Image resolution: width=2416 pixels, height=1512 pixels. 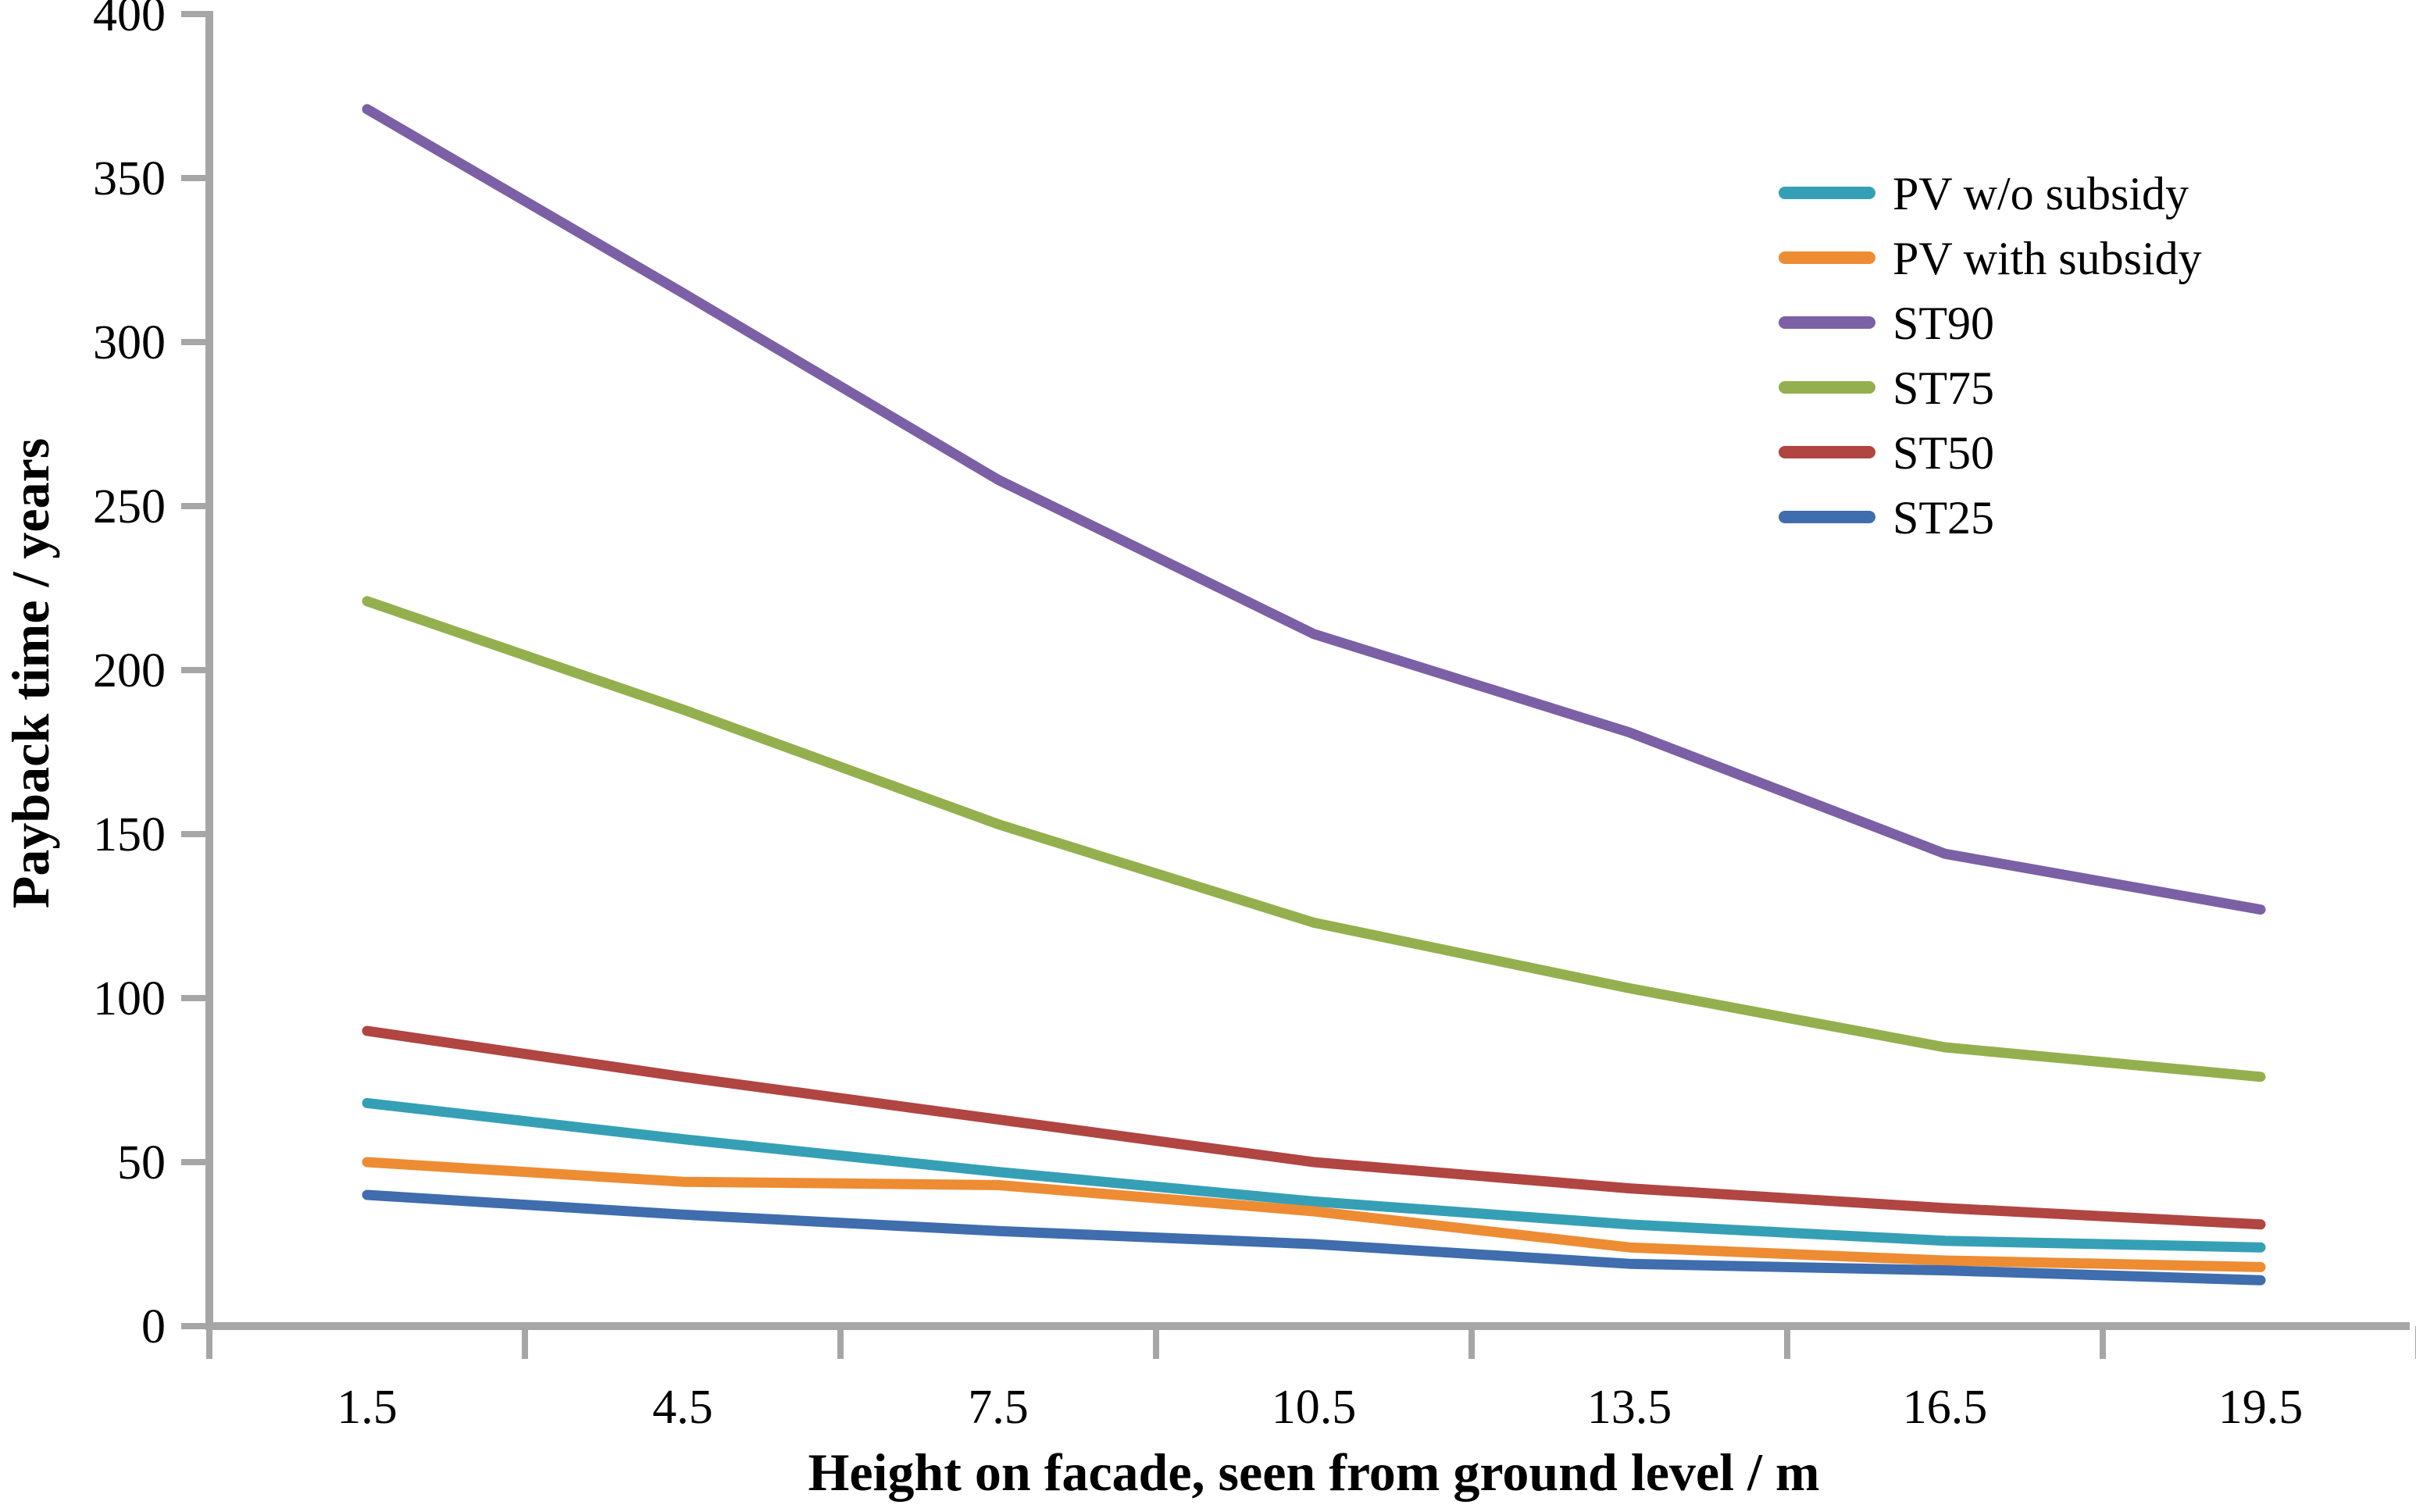 What do you see at coordinates (2048, 258) in the screenshot?
I see `legend-label-pv-with-subsidy: PV with subsidy` at bounding box center [2048, 258].